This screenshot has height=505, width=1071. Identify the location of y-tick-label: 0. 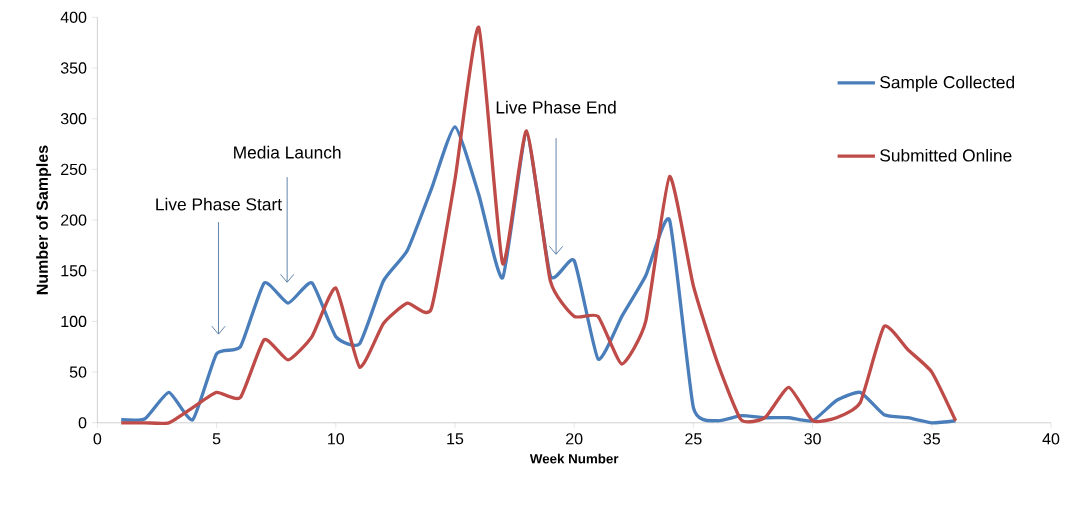
(82, 422).